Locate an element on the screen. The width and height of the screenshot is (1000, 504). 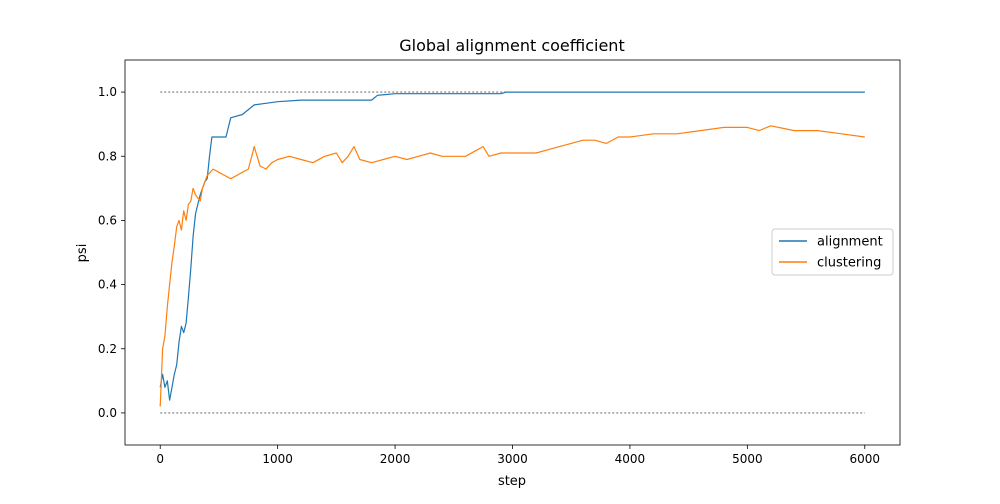
y-tick-label: 0.8 is located at coordinates (107, 156).